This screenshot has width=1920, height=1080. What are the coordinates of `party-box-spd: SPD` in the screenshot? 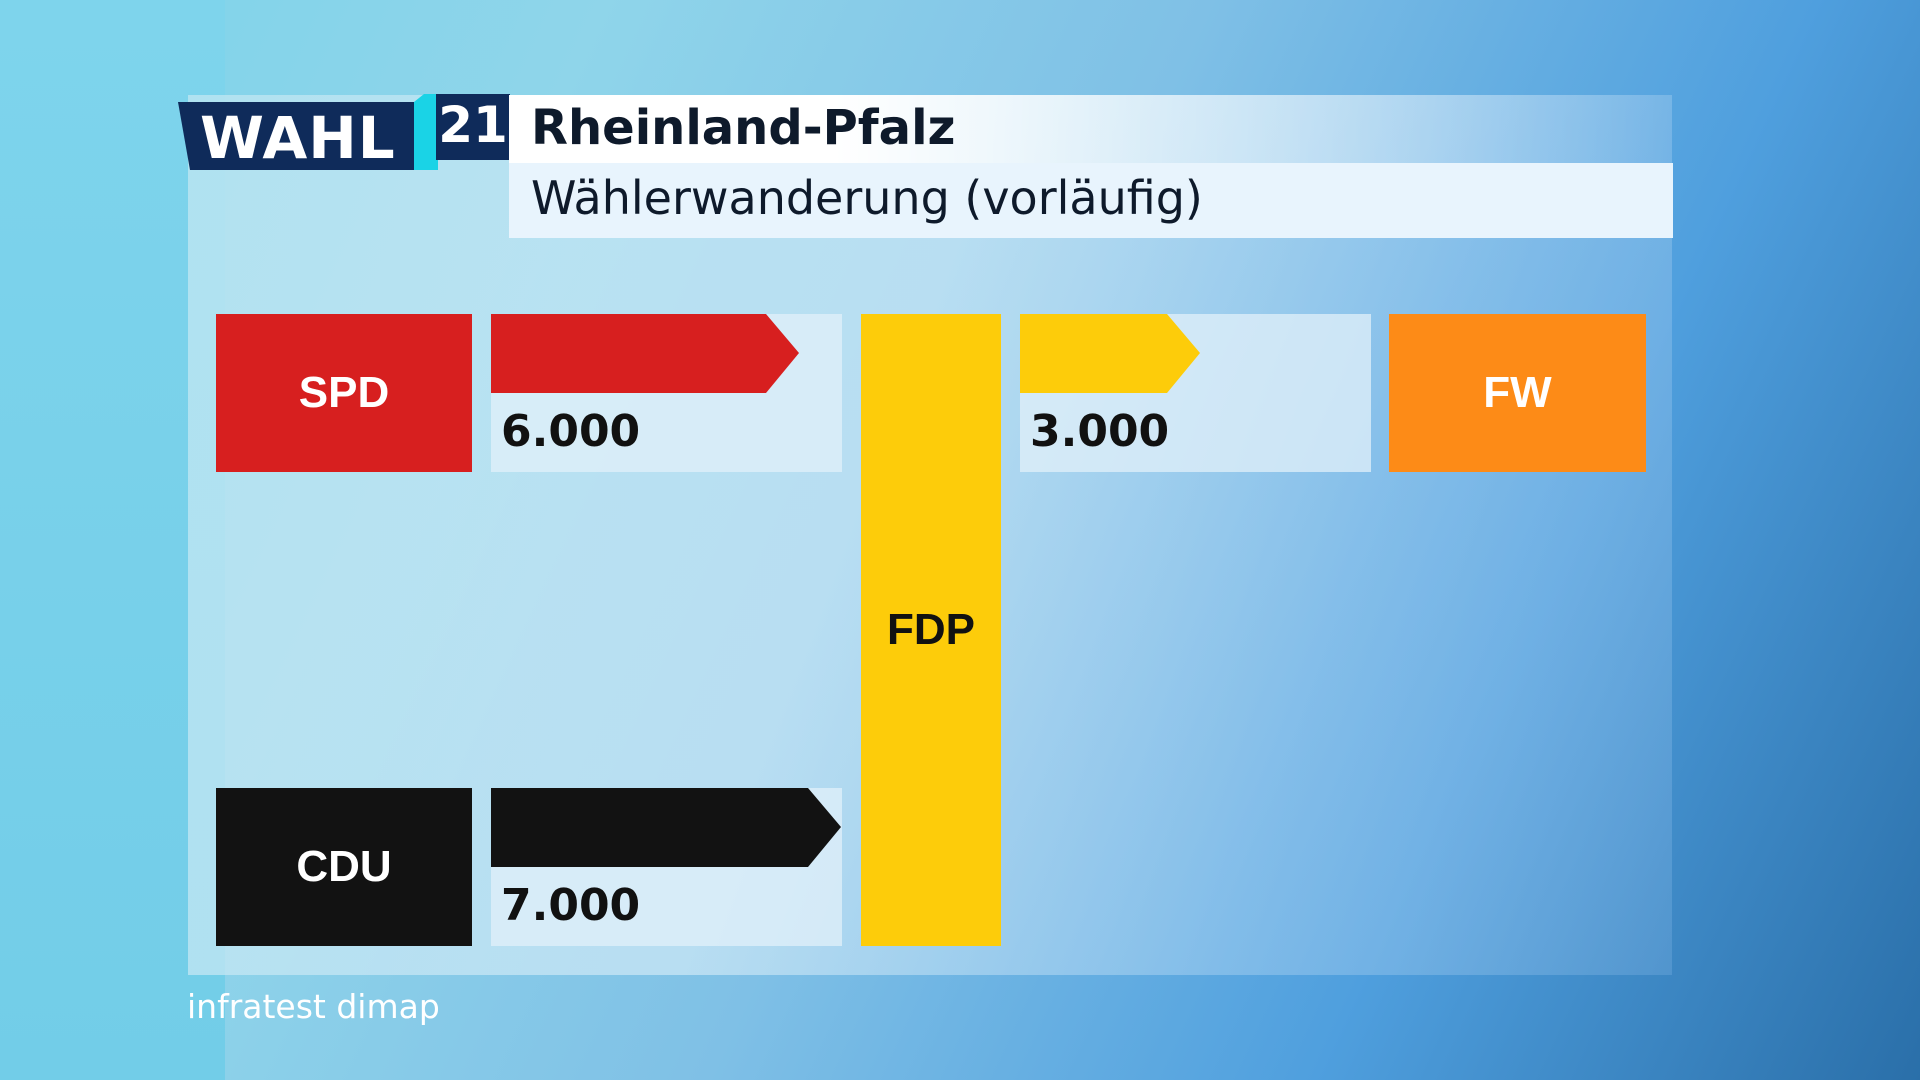 It's located at (344, 393).